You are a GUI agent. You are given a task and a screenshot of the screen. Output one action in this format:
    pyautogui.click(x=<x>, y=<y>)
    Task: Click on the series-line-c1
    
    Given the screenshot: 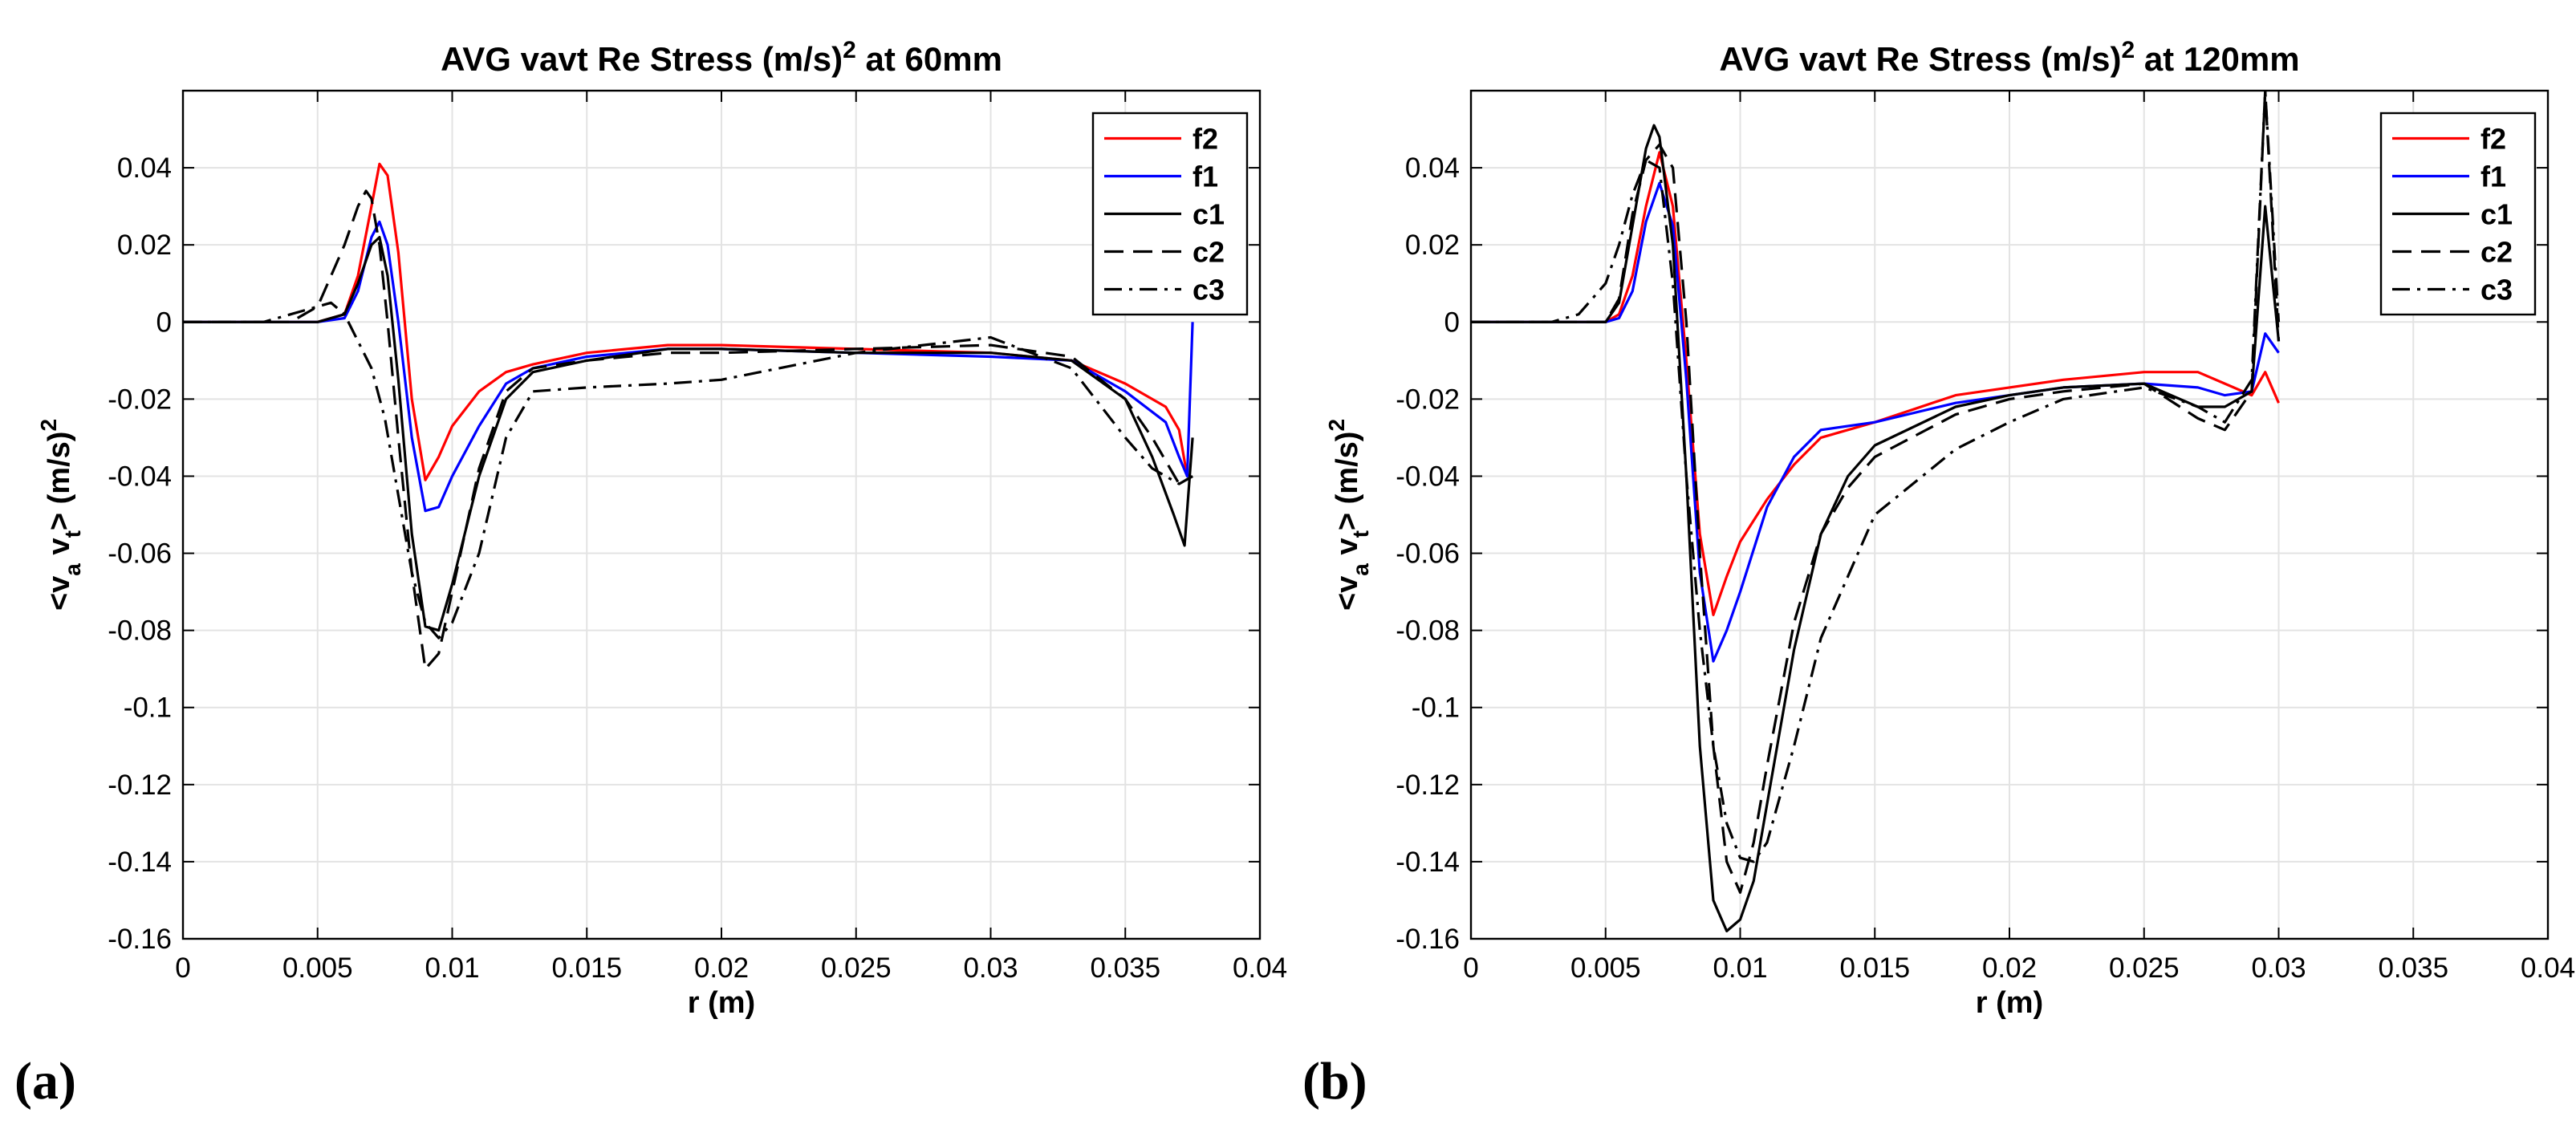 What is the action you would take?
    pyautogui.click(x=688, y=434)
    